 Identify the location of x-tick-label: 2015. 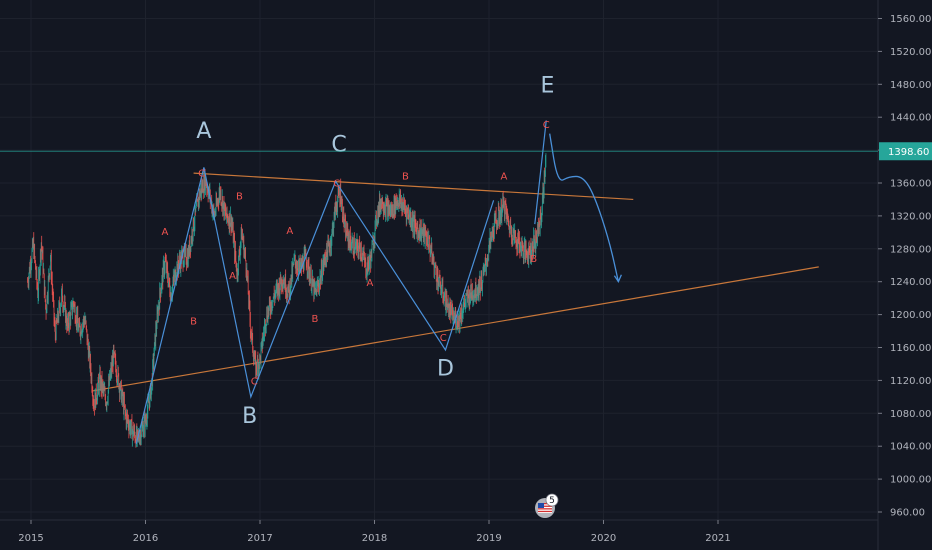
(30, 538).